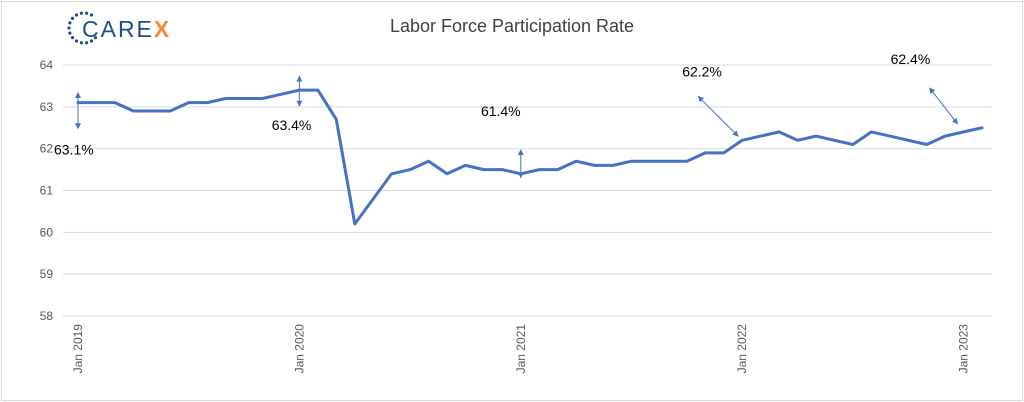 The width and height of the screenshot is (1024, 402). I want to click on x-axis-tick-labels: Jan 2019 Jan 2020 Jan 2021 Jan 2022 Jan 2023, so click(521, 349).